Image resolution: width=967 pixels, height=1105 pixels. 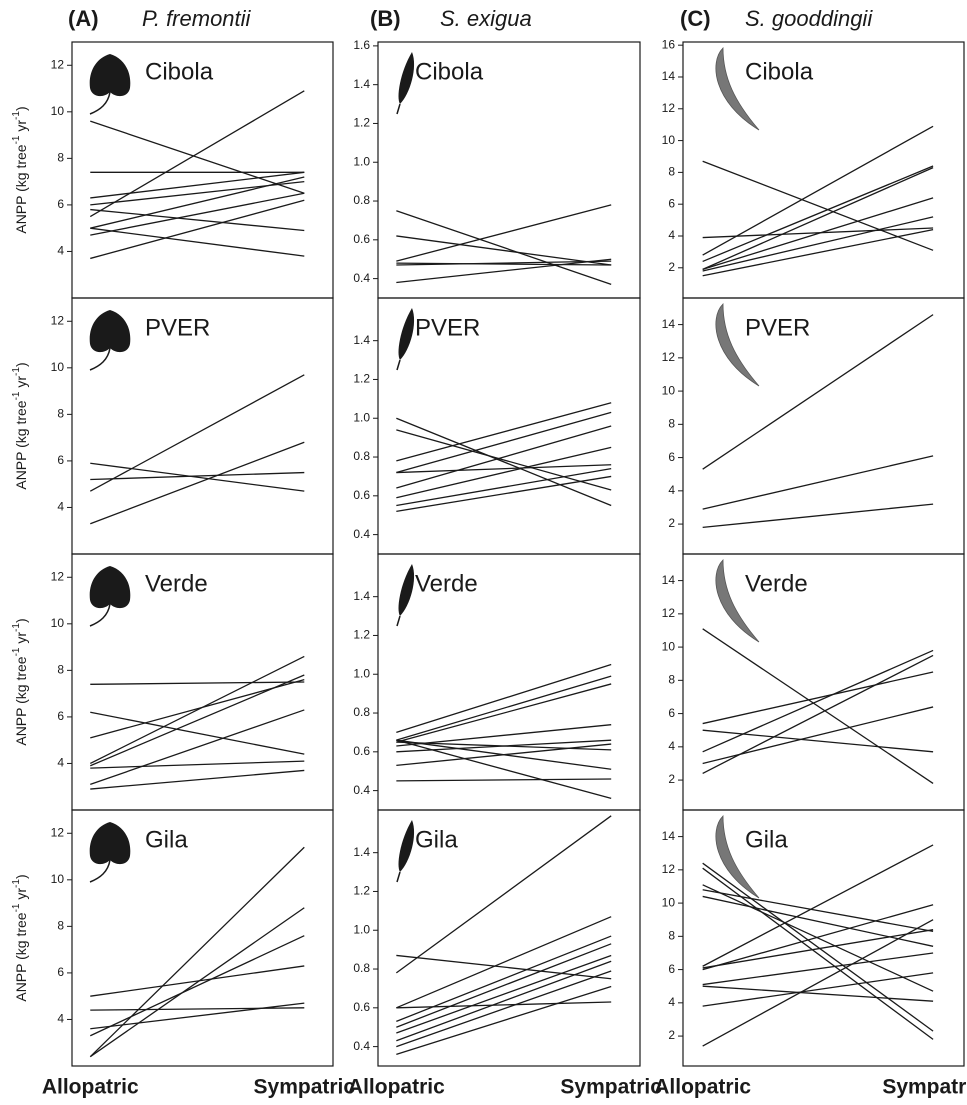 What do you see at coordinates (486, 18) in the screenshot?
I see `species-name: S. exigua` at bounding box center [486, 18].